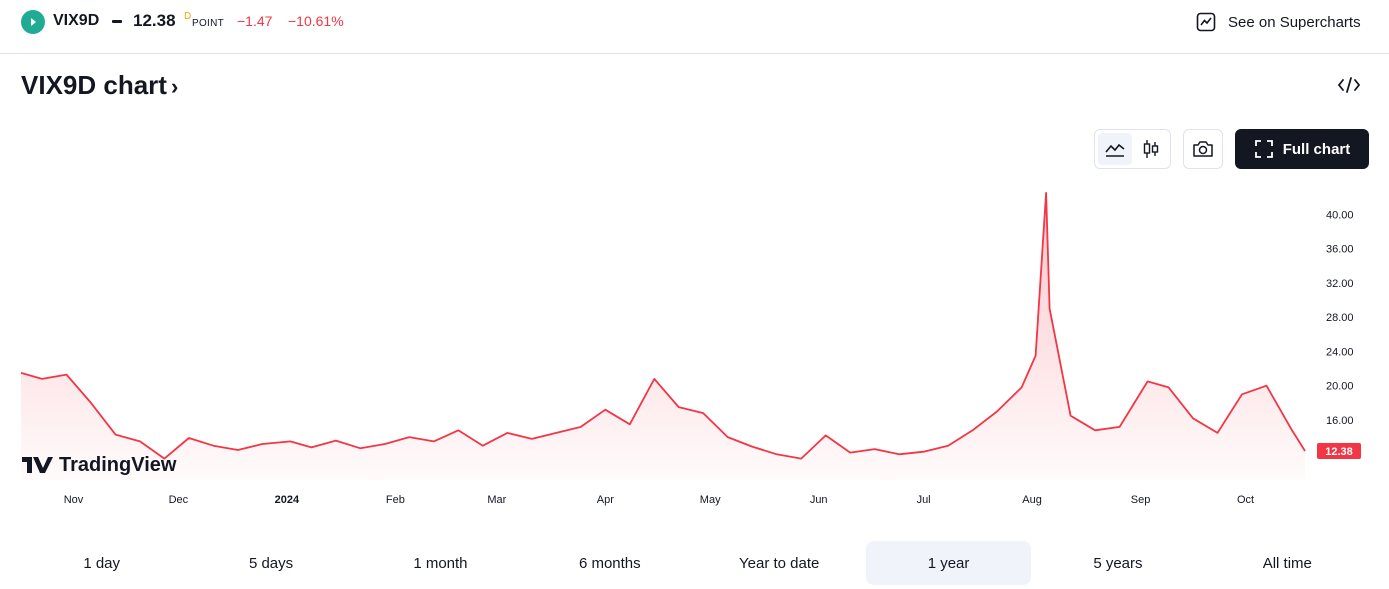  Describe the element at coordinates (118, 465) in the screenshot. I see `tradingview-logo-text: TradingView` at that location.